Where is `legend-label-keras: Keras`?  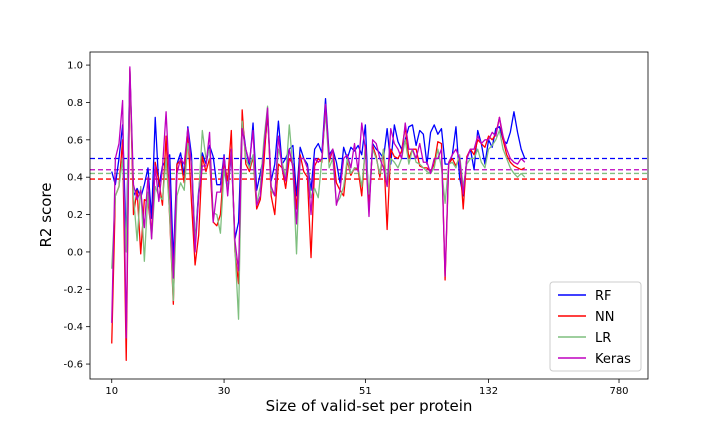 legend-label-keras: Keras is located at coordinates (613, 359).